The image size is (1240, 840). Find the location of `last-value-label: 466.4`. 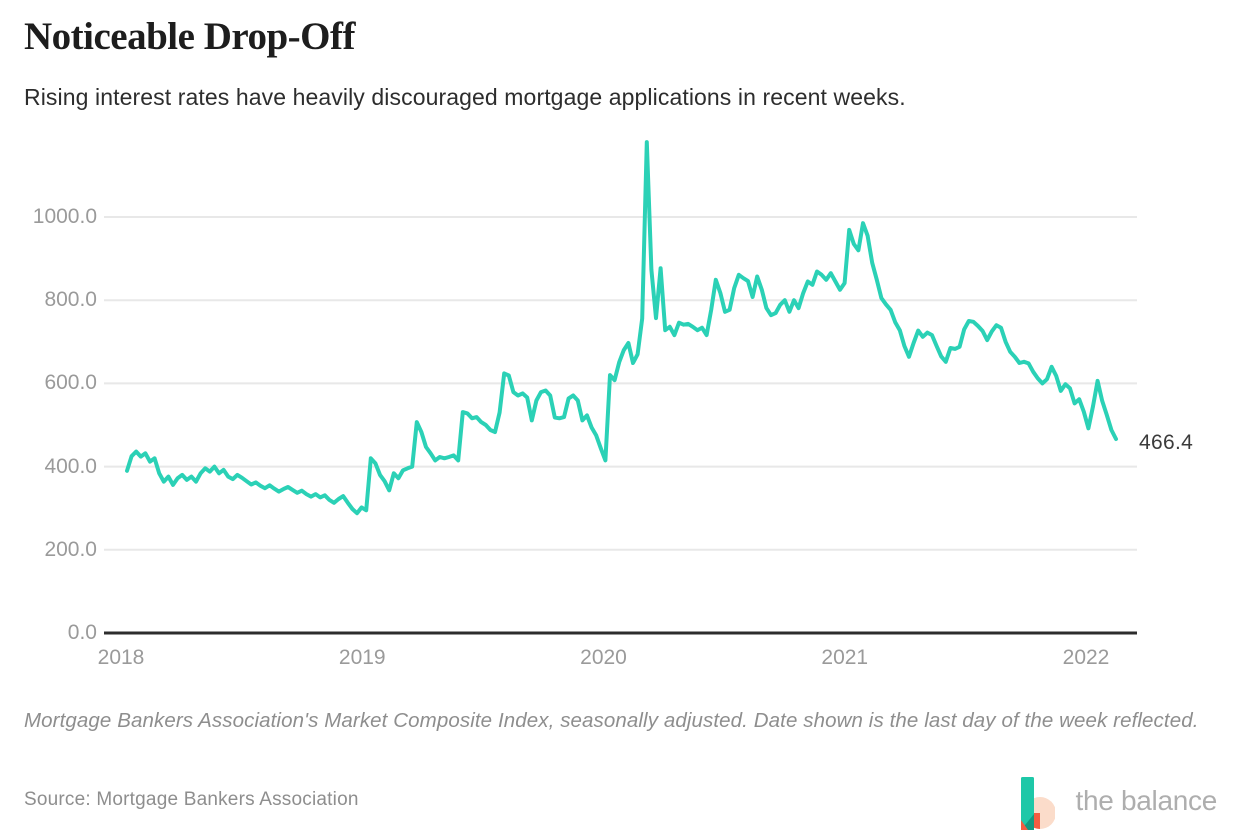

last-value-label: 466.4 is located at coordinates (1166, 442).